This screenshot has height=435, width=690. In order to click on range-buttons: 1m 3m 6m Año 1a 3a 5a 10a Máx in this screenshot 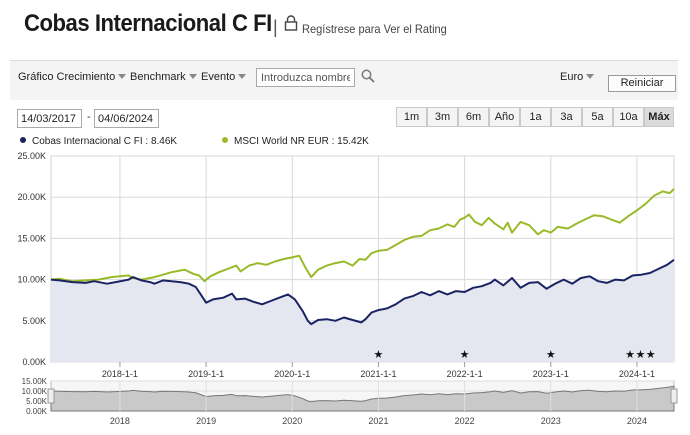, I will do `click(535, 117)`.